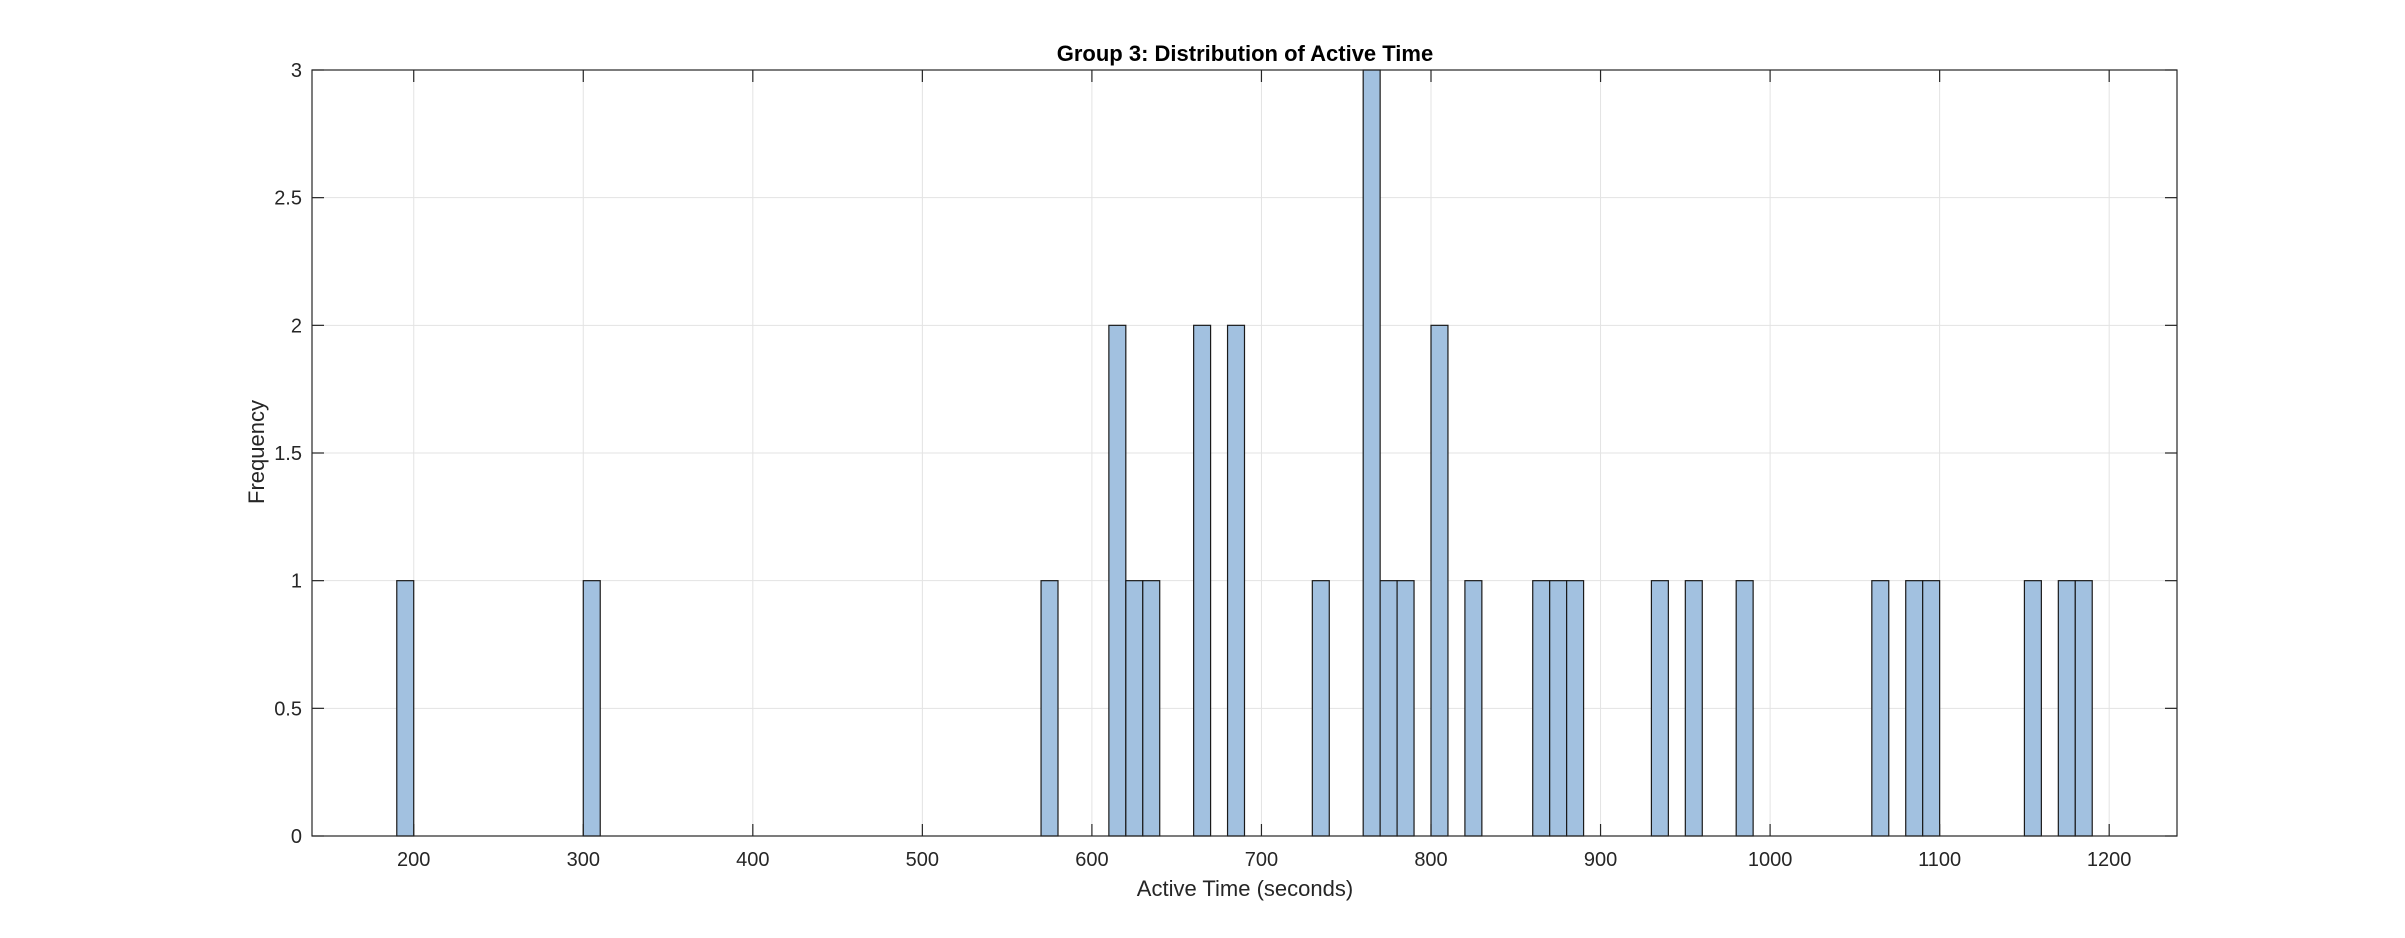 This screenshot has height=938, width=2405. I want to click on y-tick-labels: 0 0.5 1 1.5 2 2.5 3, so click(288, 454).